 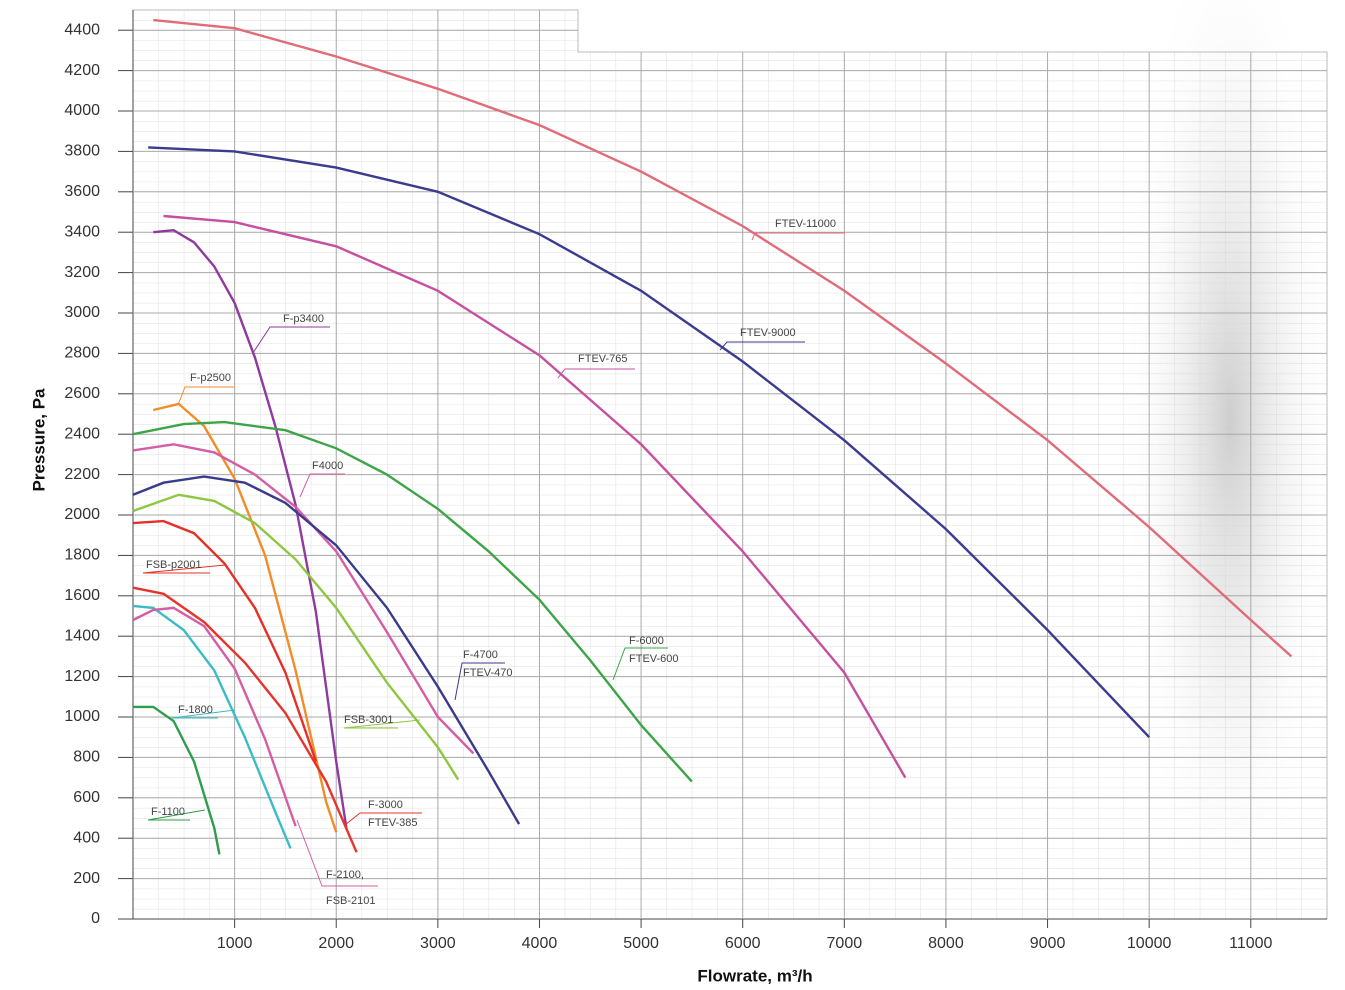 I want to click on y-tick-label: 4200, so click(x=82, y=70).